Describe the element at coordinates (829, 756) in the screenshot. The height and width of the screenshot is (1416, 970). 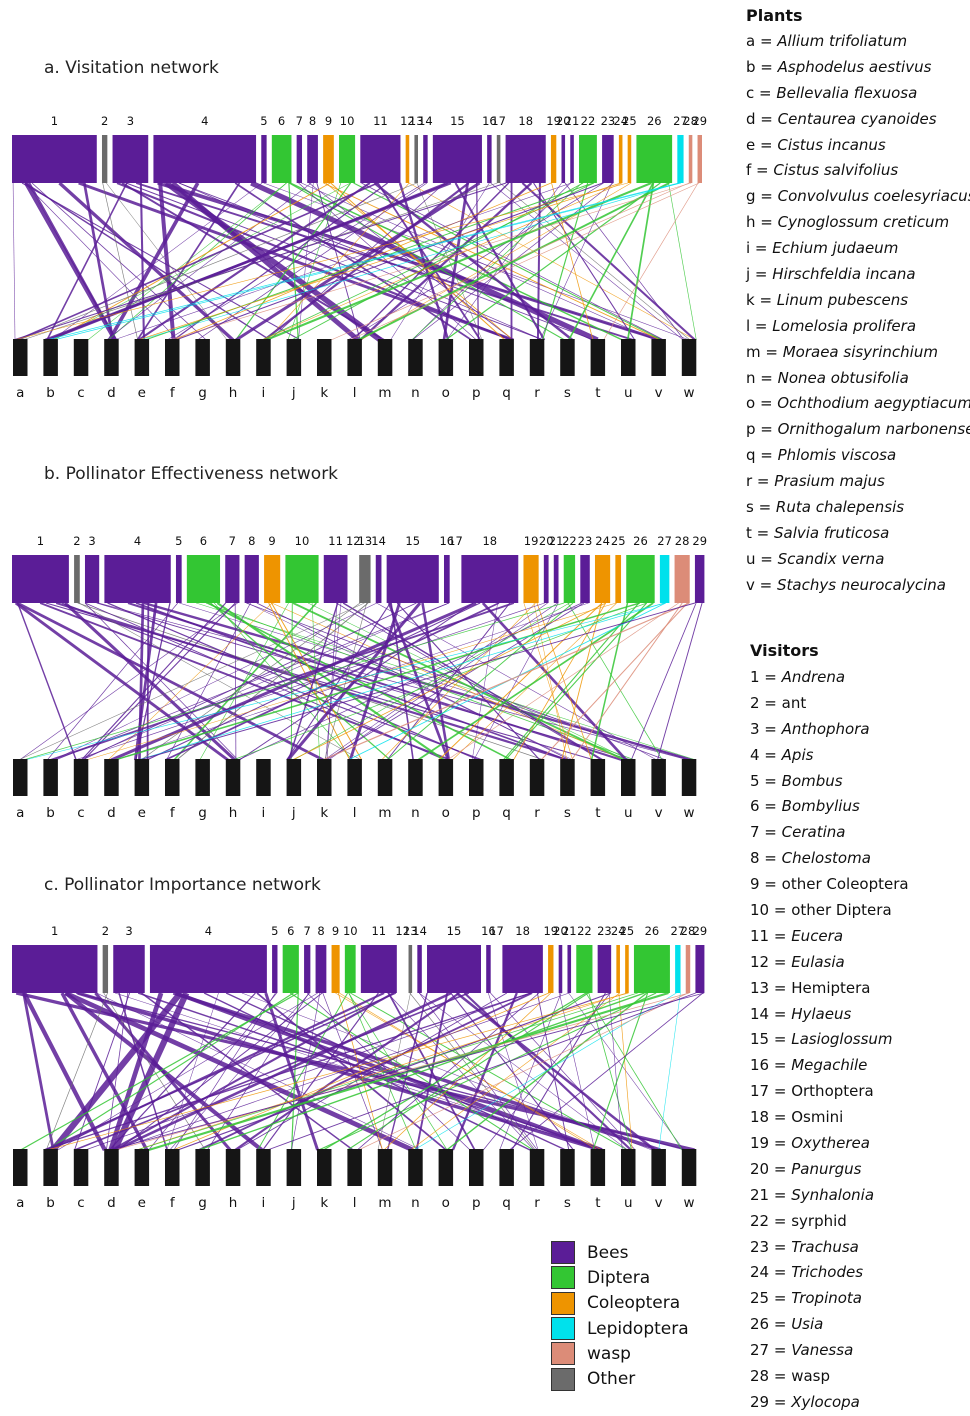
I see `visitors-item: 4 = Apis` at that location.